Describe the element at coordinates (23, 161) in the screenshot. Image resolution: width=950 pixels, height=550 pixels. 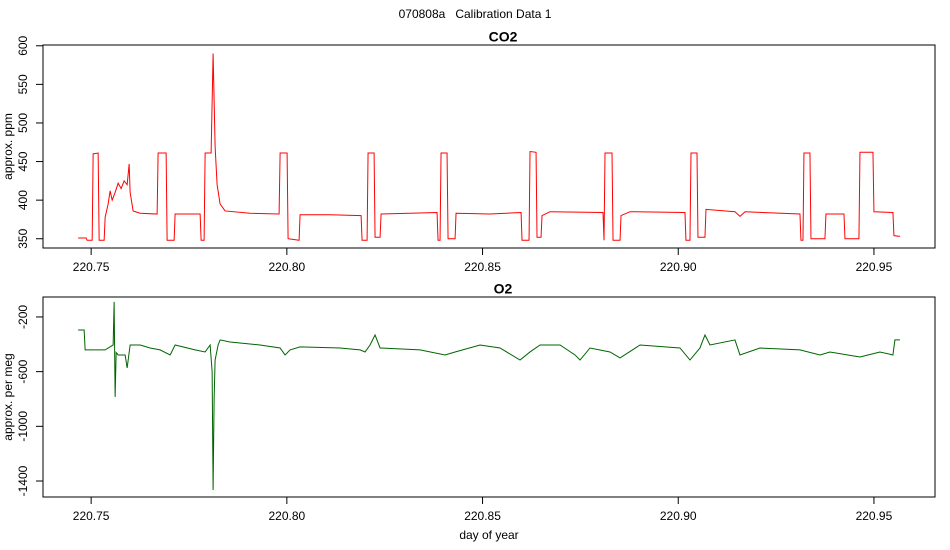
I see `y-tick-label: 450` at that location.